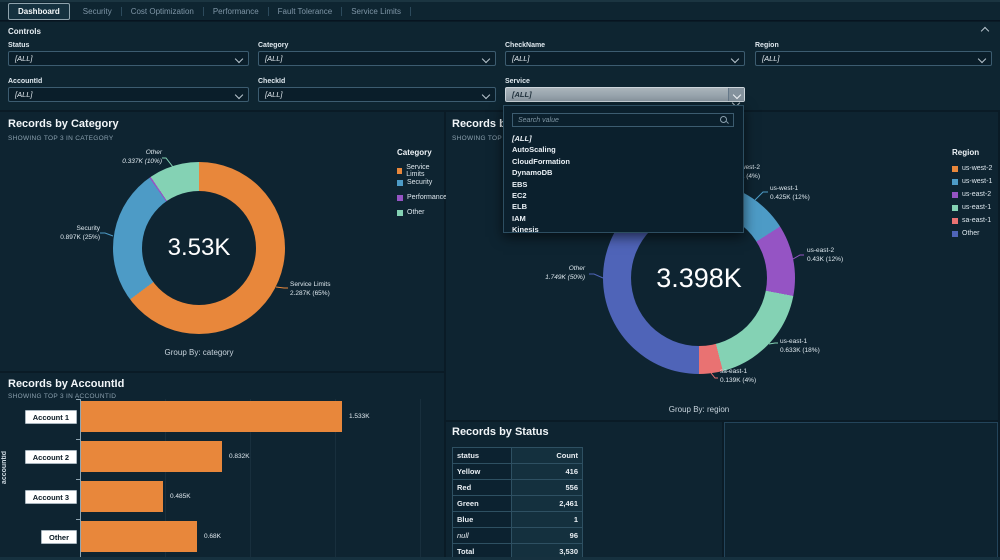 This screenshot has width=1000, height=560. Describe the element at coordinates (499, 138) in the screenshot. I see `panel-subtitle: SHOWING TOP 5 IN REGION` at that location.